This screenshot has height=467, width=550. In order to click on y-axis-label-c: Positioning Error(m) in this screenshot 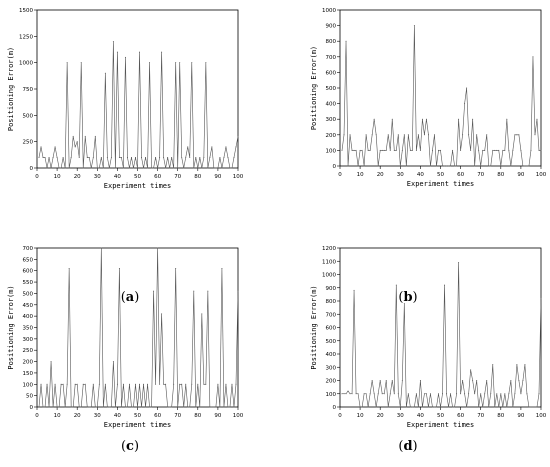, I will do `click(11, 327)`.